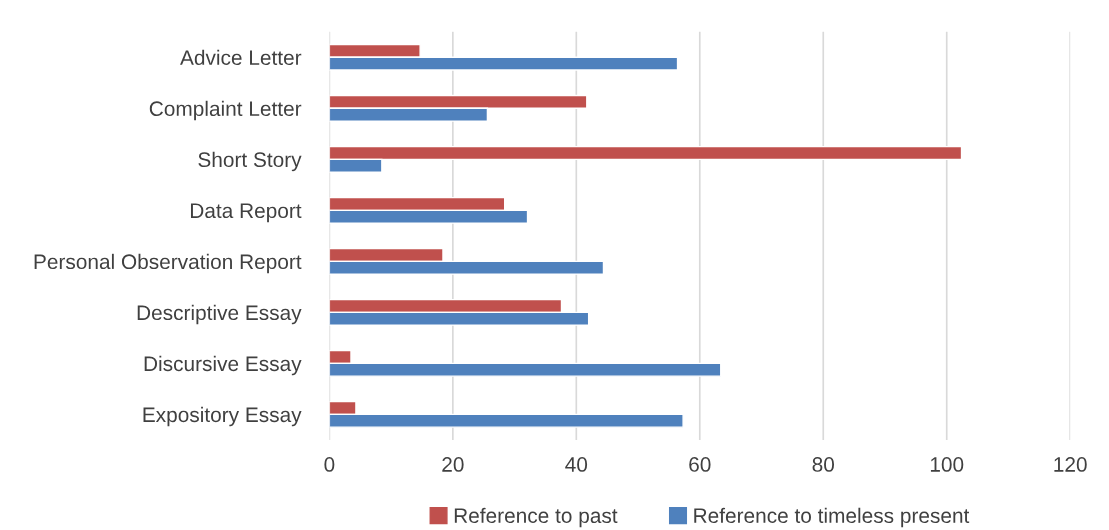 The height and width of the screenshot is (530, 1109). Describe the element at coordinates (250, 161) in the screenshot. I see `y-tick-label: Short Story` at that location.